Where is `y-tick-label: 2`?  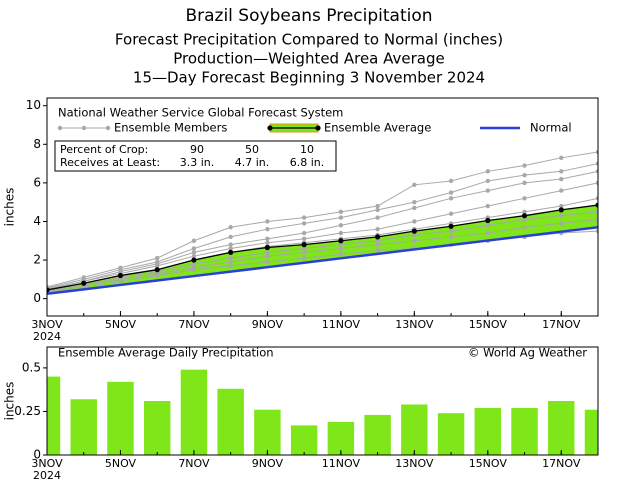 y-tick-label: 2 is located at coordinates (37, 260).